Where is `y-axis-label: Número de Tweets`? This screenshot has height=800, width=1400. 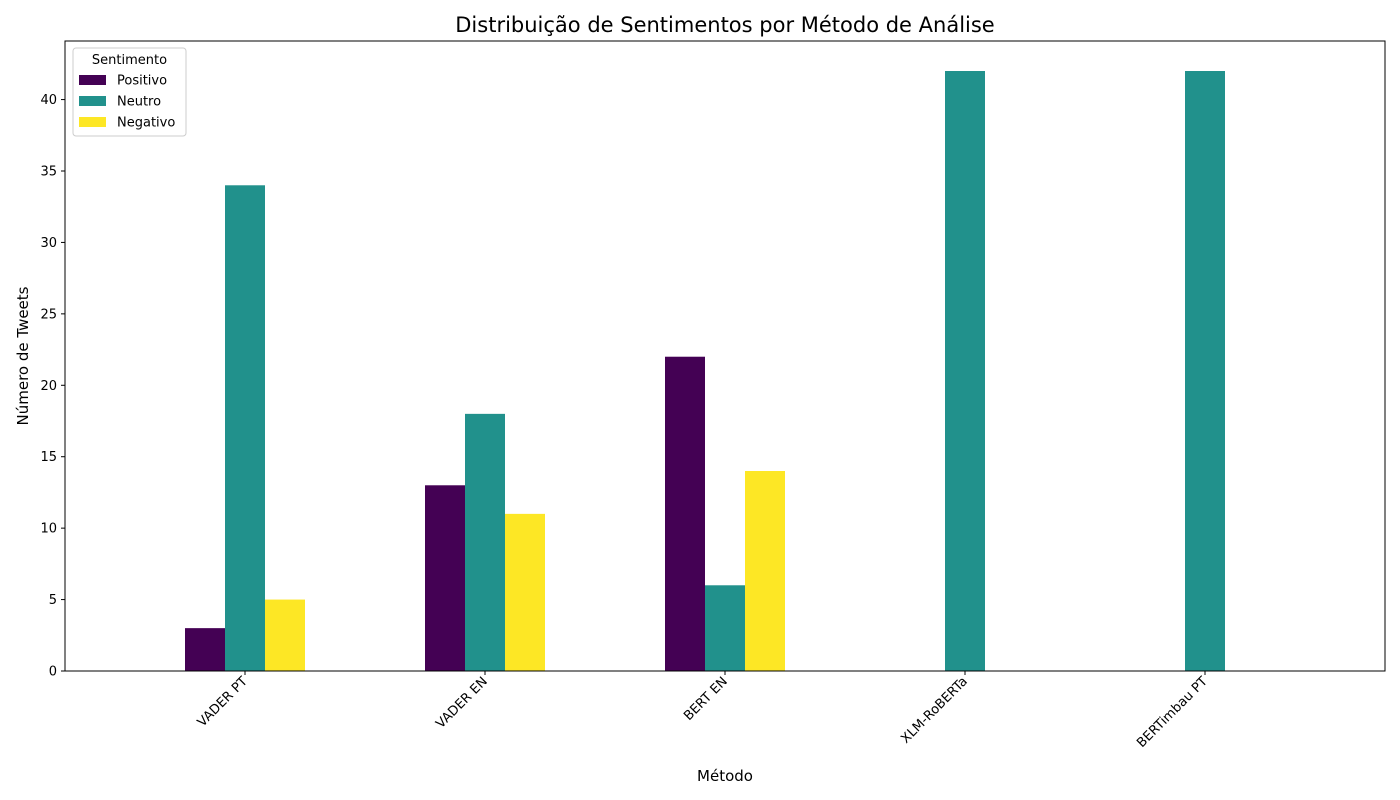 y-axis-label: Número de Tweets is located at coordinates (23, 355).